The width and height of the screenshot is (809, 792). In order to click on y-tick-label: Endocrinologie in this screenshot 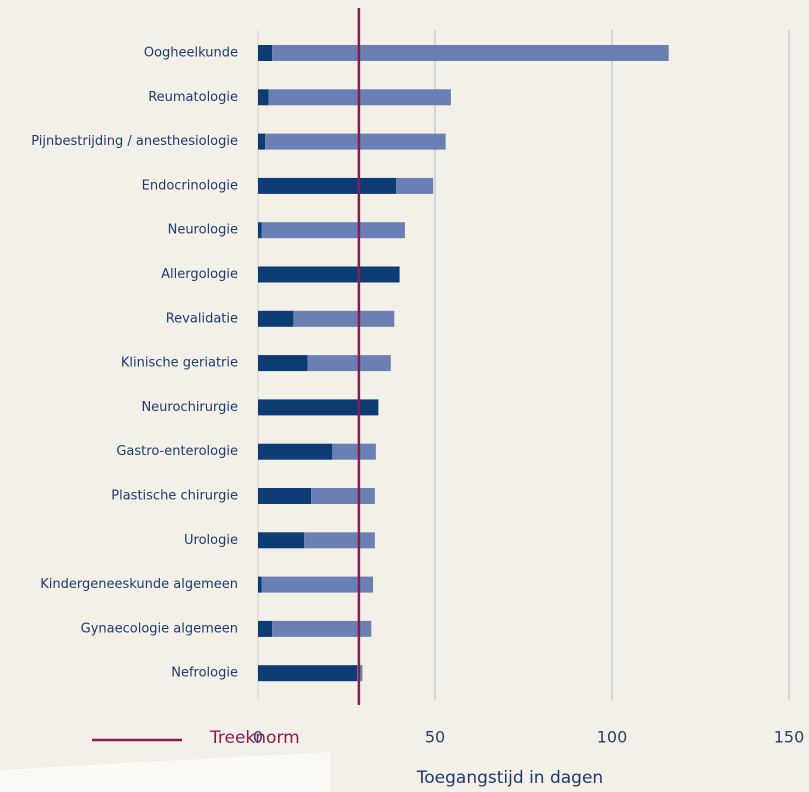, I will do `click(190, 185)`.